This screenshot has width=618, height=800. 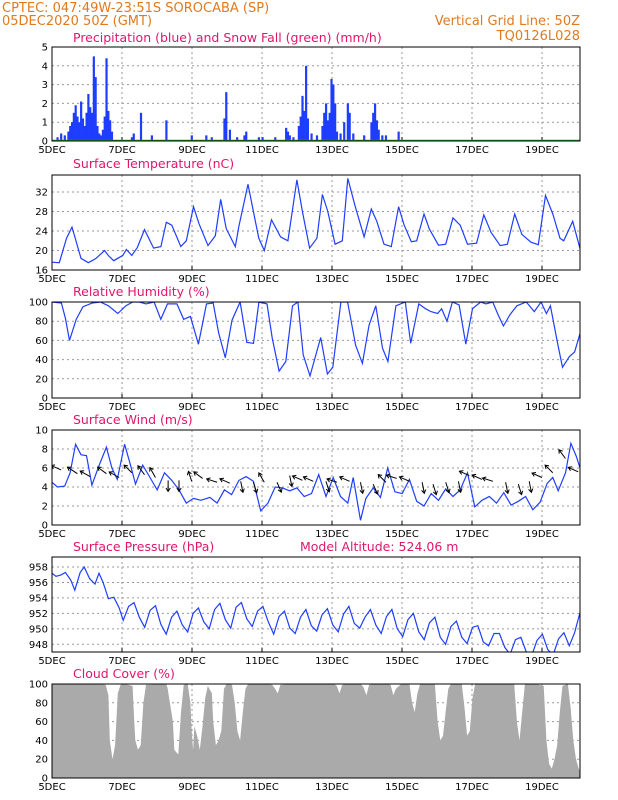 What do you see at coordinates (153, 163) in the screenshot?
I see `temp-panel-title: Surface Temperature (nC)` at bounding box center [153, 163].